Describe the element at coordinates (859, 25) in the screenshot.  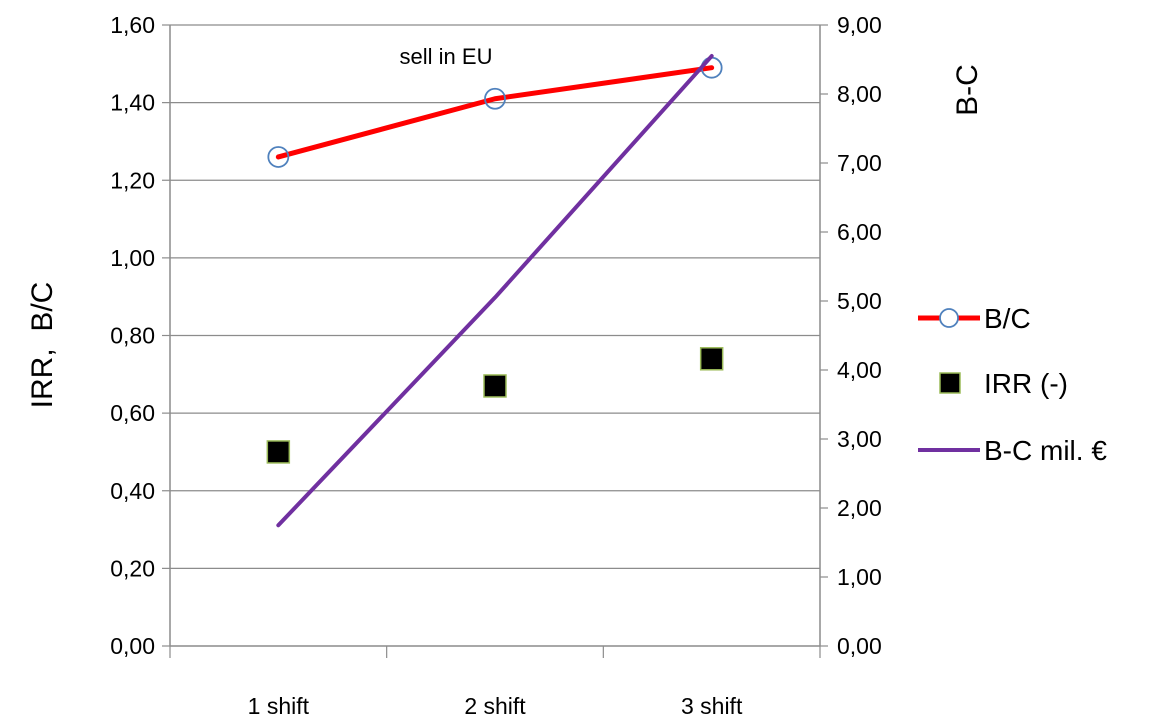
I see `right-axis-tick-label: 9,00` at that location.